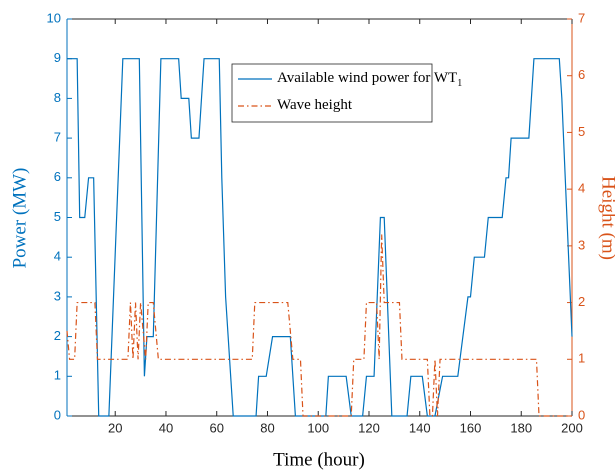 The image size is (615, 471). I want to click on y-tick-label: 2, so click(57, 335).